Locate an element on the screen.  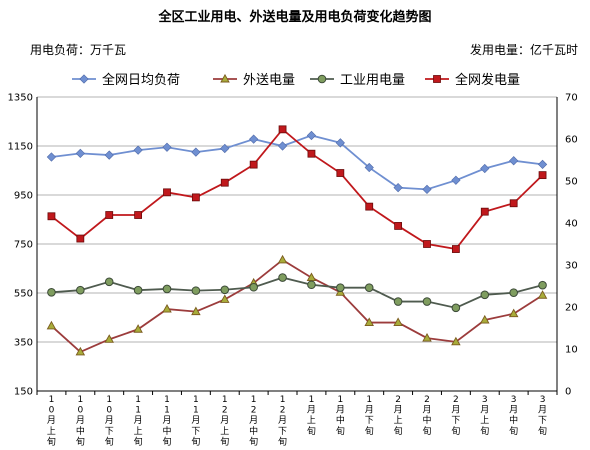
x-tick-label: 1 1 月下旬 is located at coordinates (195, 421).